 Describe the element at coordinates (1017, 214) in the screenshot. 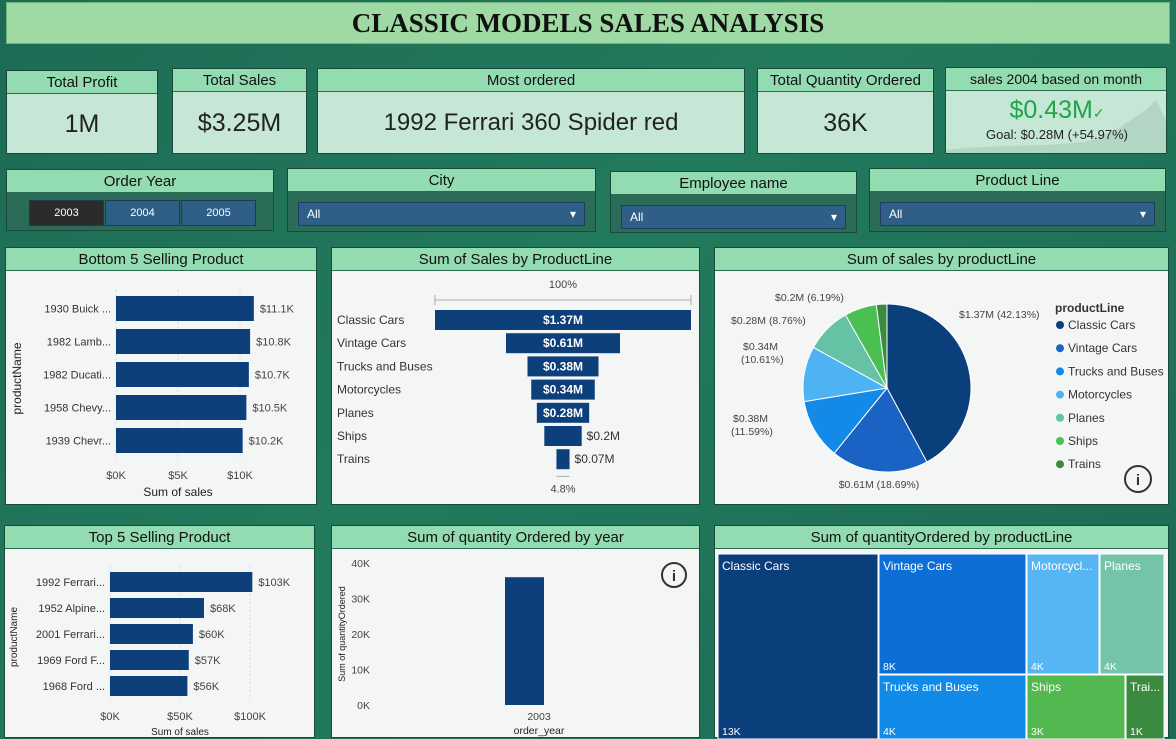

I see `product-line-dropdown: All ▾` at that location.